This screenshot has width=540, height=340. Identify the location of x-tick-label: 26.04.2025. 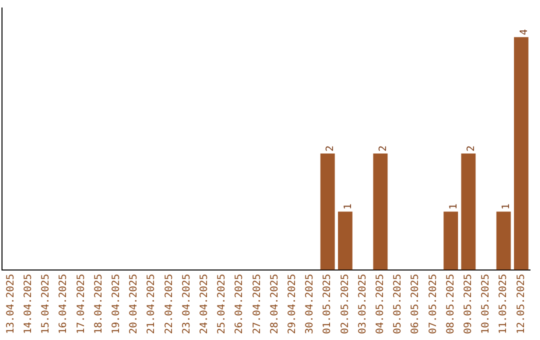
(240, 304).